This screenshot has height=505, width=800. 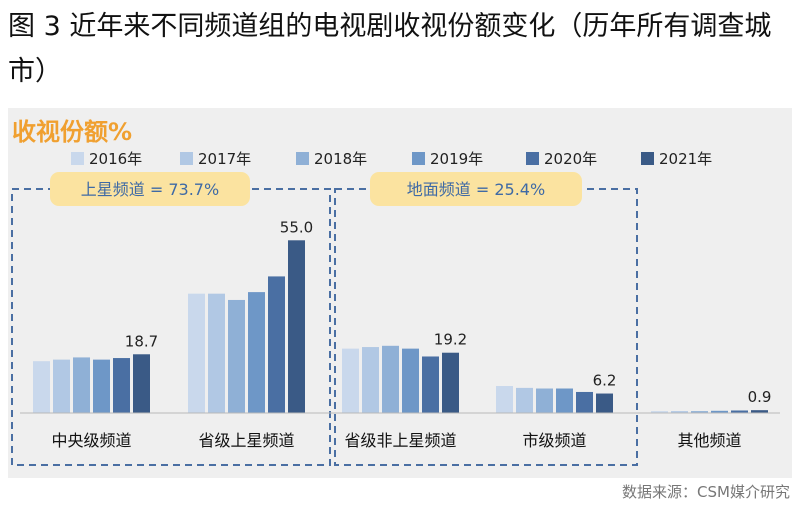 I want to click on legend-label-4: 2020年, so click(x=570, y=159).